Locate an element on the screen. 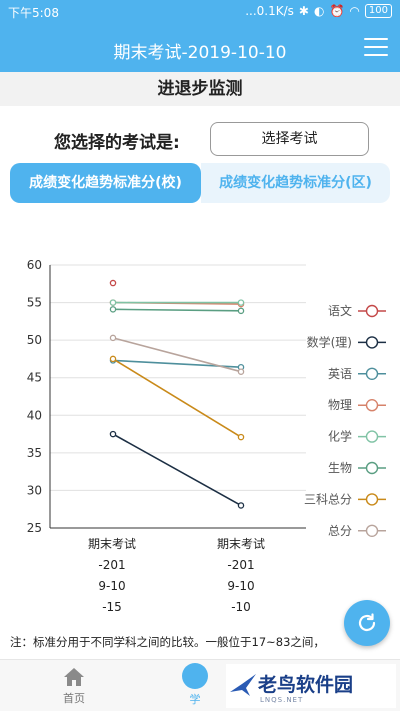  center-tab-icon is located at coordinates (195, 676).